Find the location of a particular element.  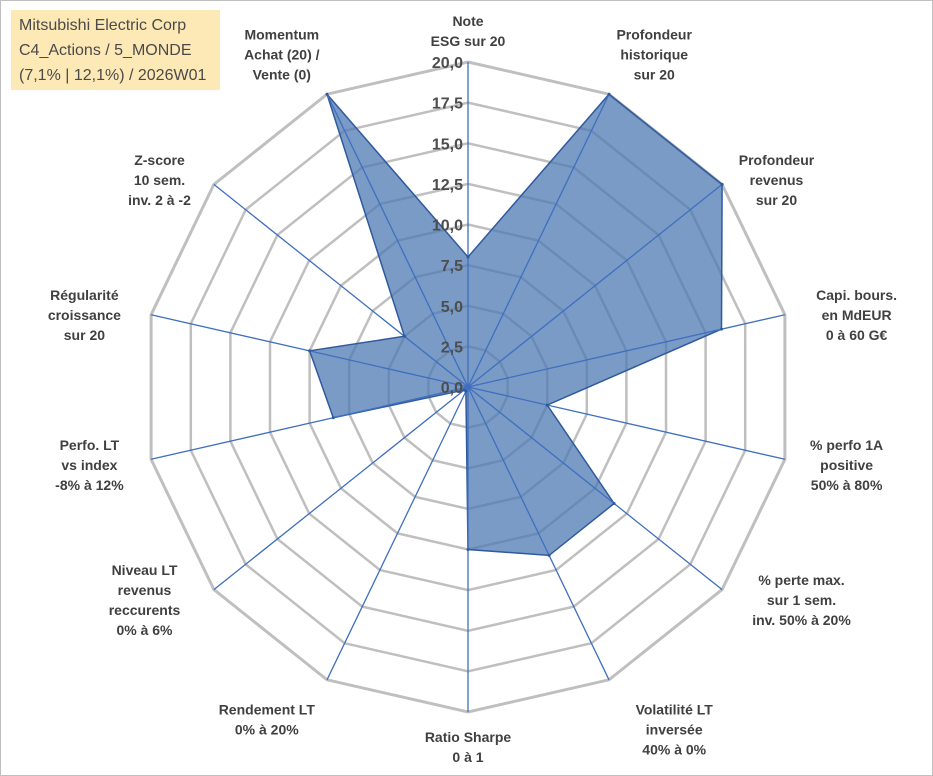

category-label-line: 0 à 60 G€ is located at coordinates (857, 335).